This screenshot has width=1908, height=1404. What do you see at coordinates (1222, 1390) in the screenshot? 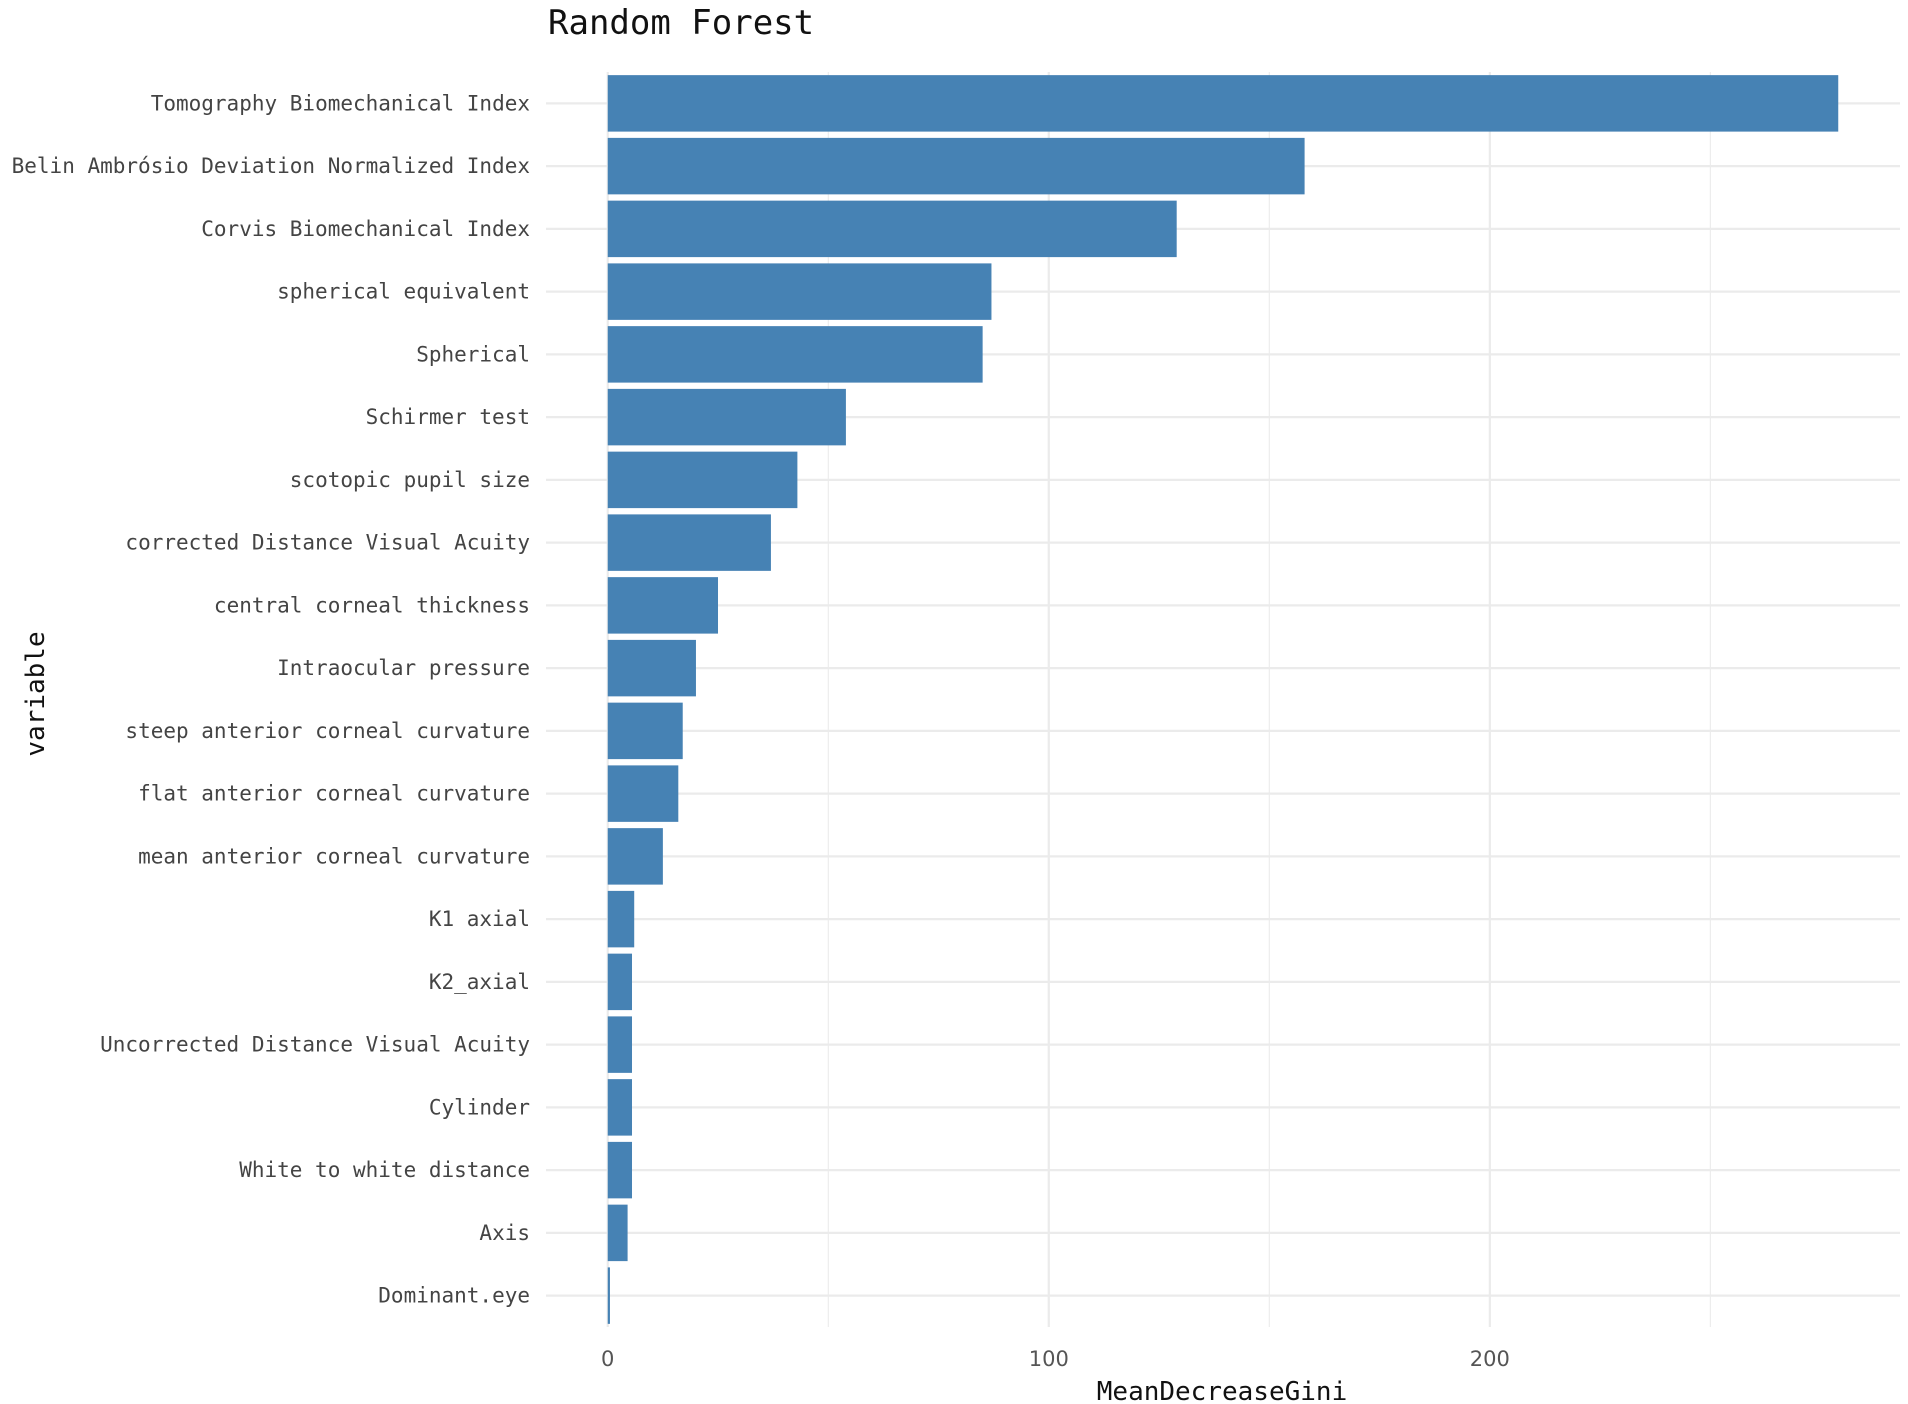
I see `x-axis-title: MeanDecreaseGini` at bounding box center [1222, 1390].